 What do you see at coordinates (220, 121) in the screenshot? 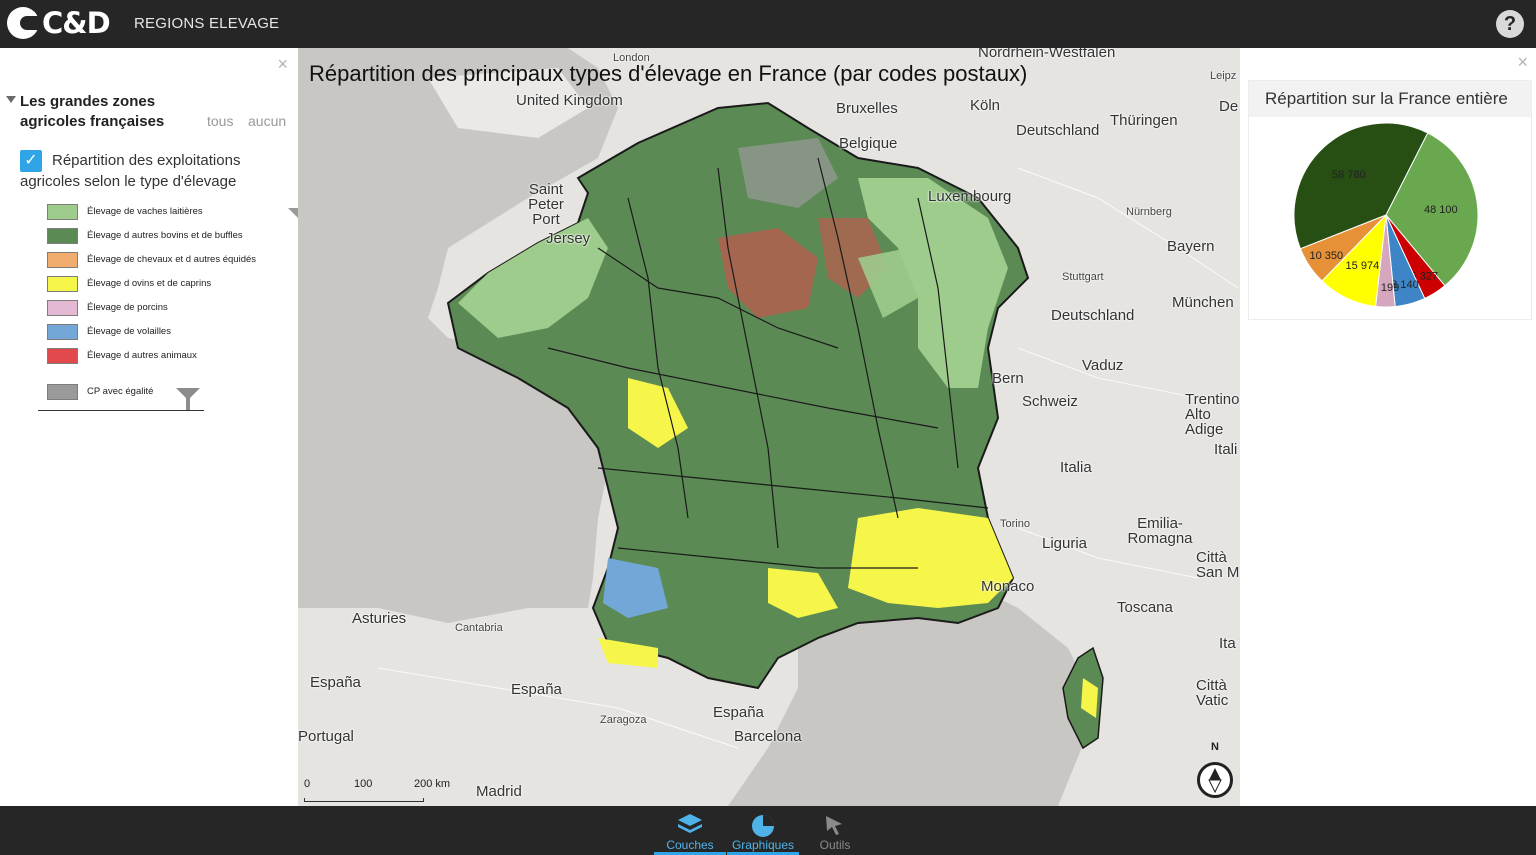
I see `select-all-link: tous` at bounding box center [220, 121].